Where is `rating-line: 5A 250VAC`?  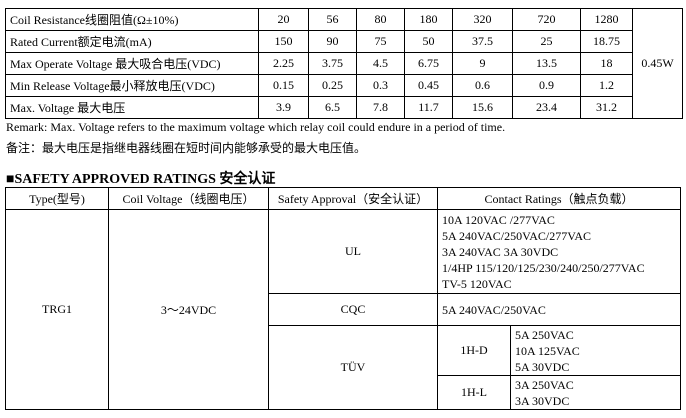
rating-line: 5A 250VAC is located at coordinates (544, 334).